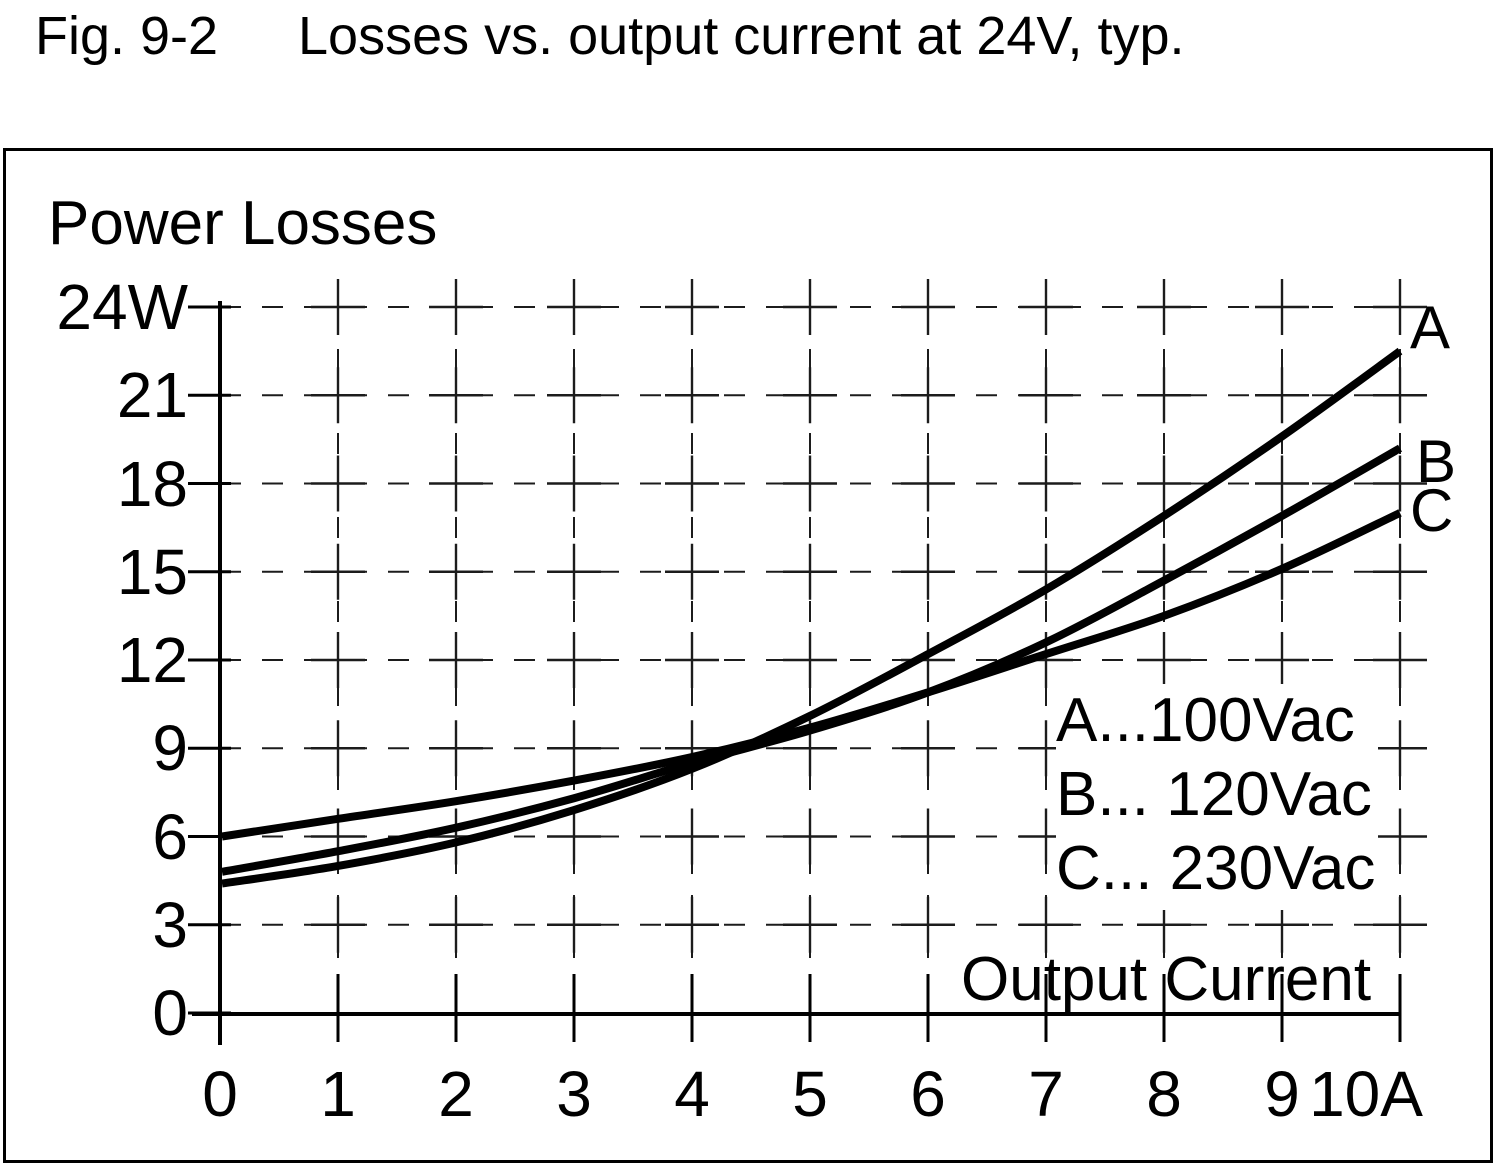  I want to click on legend-item-b: B... 120Vac, so click(1214, 794).